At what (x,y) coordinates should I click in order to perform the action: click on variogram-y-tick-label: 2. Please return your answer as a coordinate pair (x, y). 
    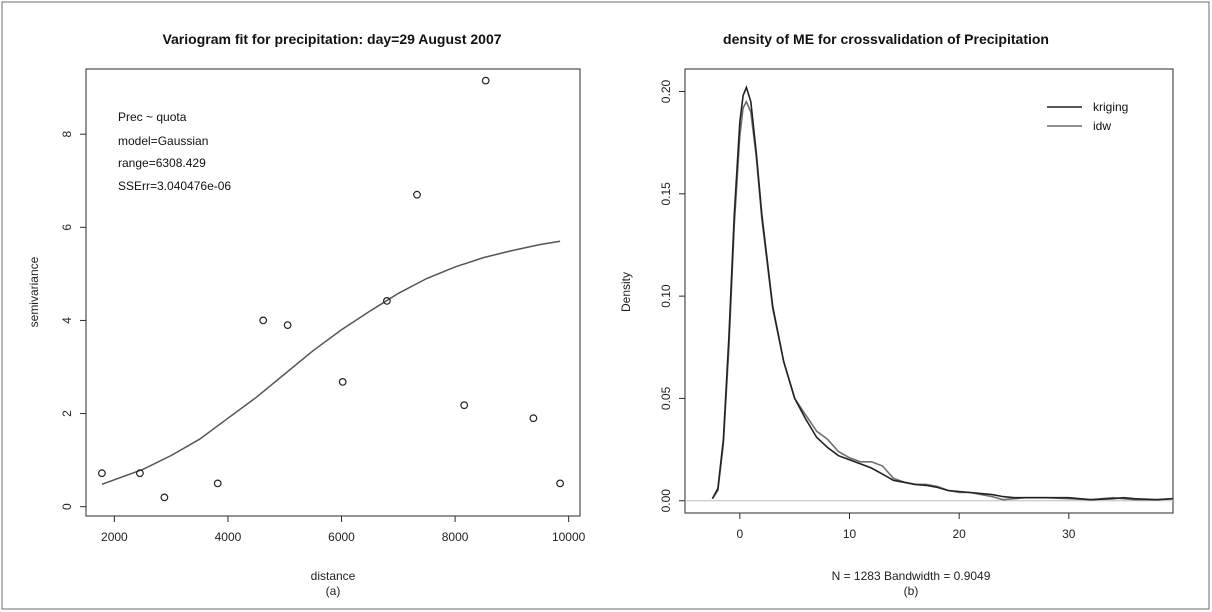
    Looking at the image, I should click on (67, 413).